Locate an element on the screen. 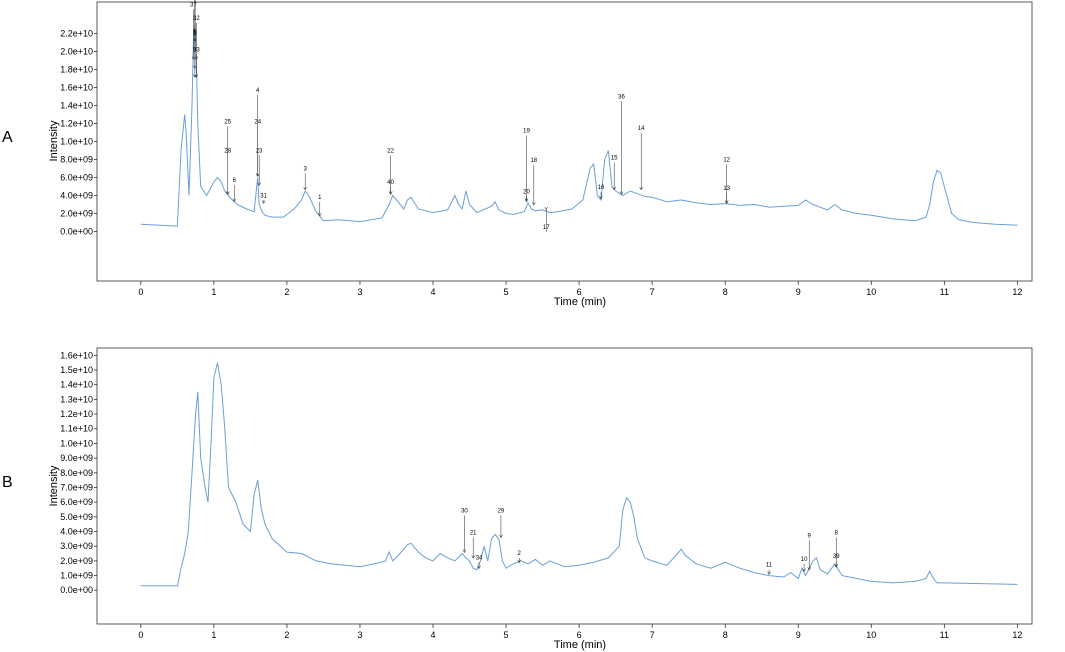  panel-a-x-tick-label: 5 is located at coordinates (506, 292).